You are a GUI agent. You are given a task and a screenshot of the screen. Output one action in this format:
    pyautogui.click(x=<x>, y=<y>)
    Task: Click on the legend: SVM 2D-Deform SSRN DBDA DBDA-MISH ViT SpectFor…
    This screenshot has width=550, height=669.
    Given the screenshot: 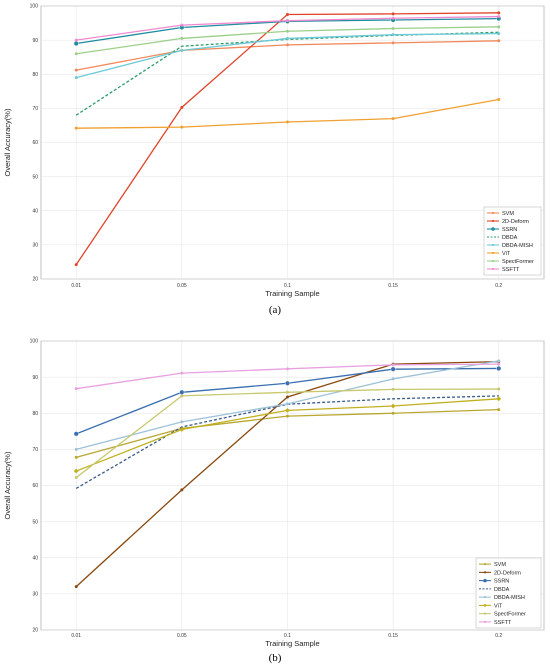 What is the action you would take?
    pyautogui.click(x=512, y=241)
    